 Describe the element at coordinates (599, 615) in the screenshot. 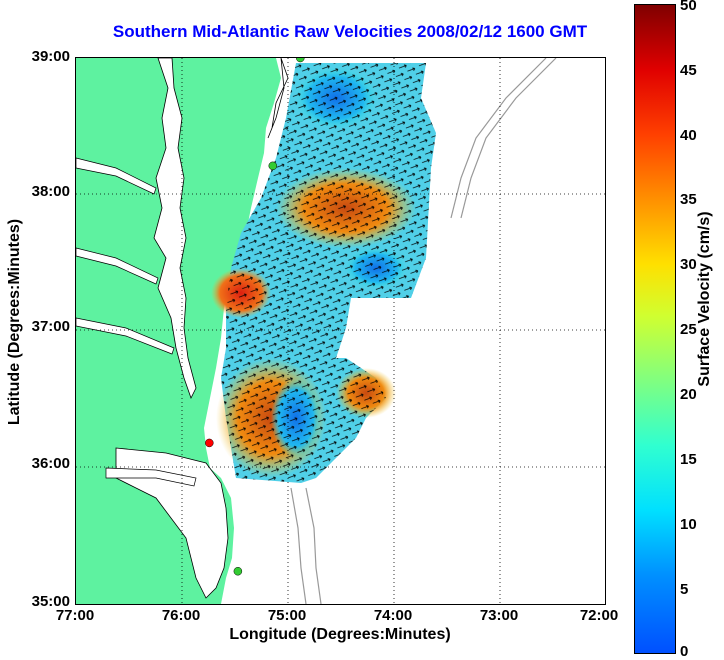

I see `x-tick-label: 72:00` at that location.